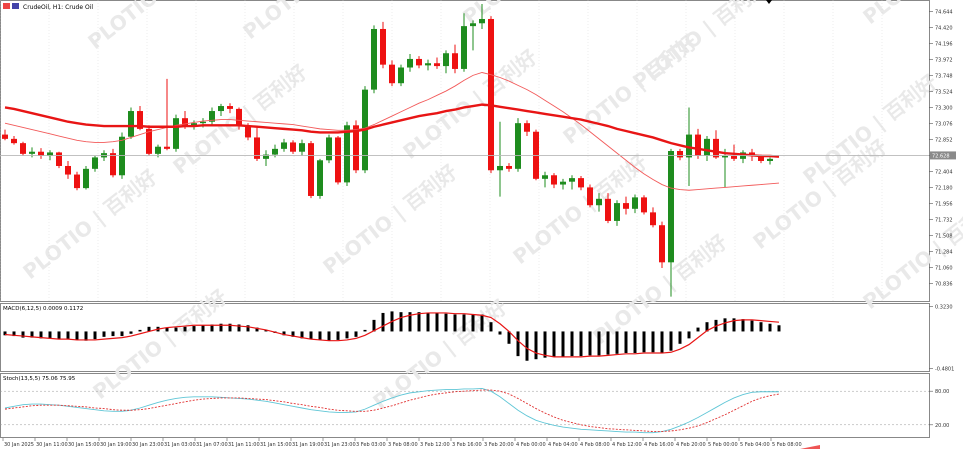 This screenshot has width=963, height=455. What do you see at coordinates (943, 155) in the screenshot?
I see `current-price-badge` at bounding box center [943, 155].